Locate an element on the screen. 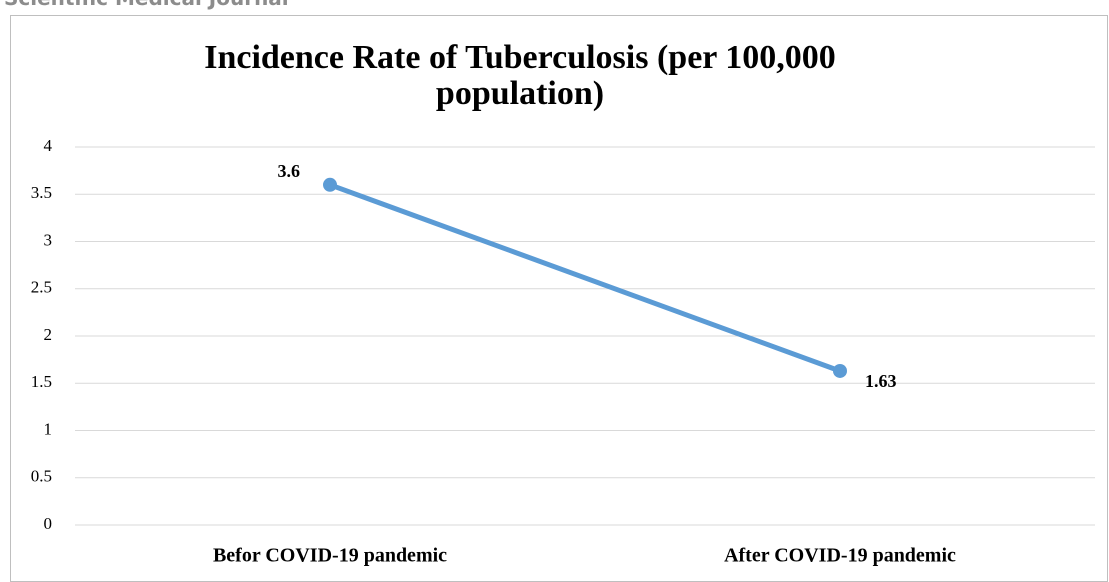 This screenshot has width=1109, height=582. journal-name: Scientific Medical Journal is located at coordinates (146, 5).